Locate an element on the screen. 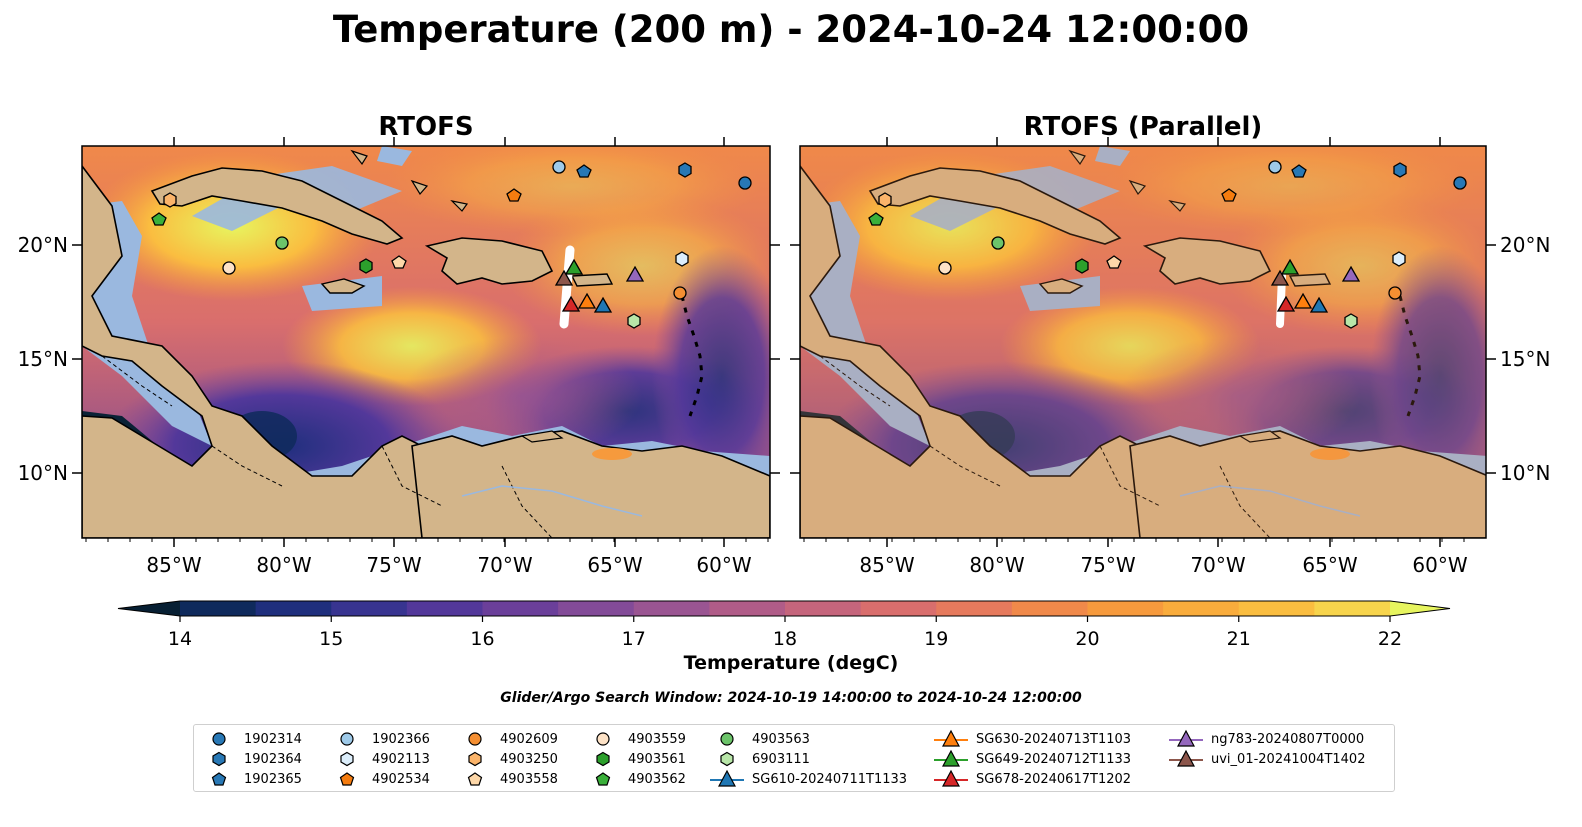 The image size is (1582, 827). panel-title-rtofs-parallel: RTOFS (Parallel) is located at coordinates (1143, 127).